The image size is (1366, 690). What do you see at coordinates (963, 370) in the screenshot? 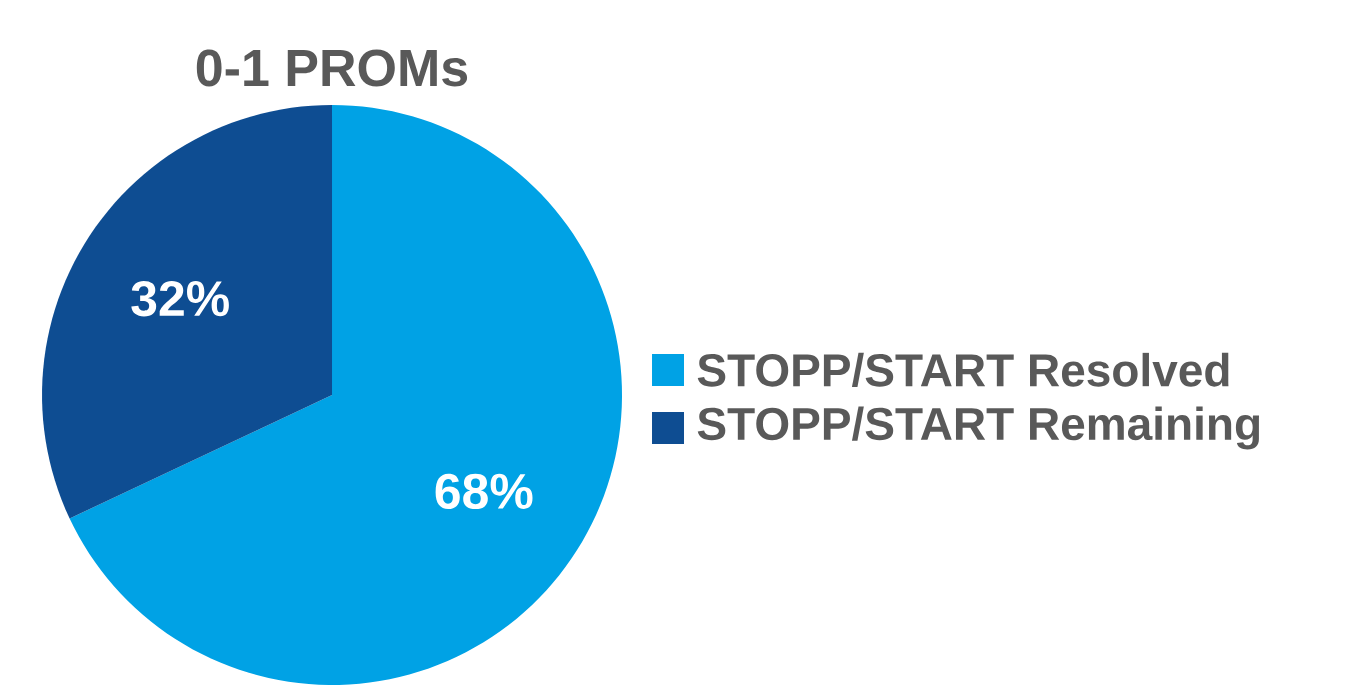
I see `legend-label: STOPP/START Resolved` at bounding box center [963, 370].